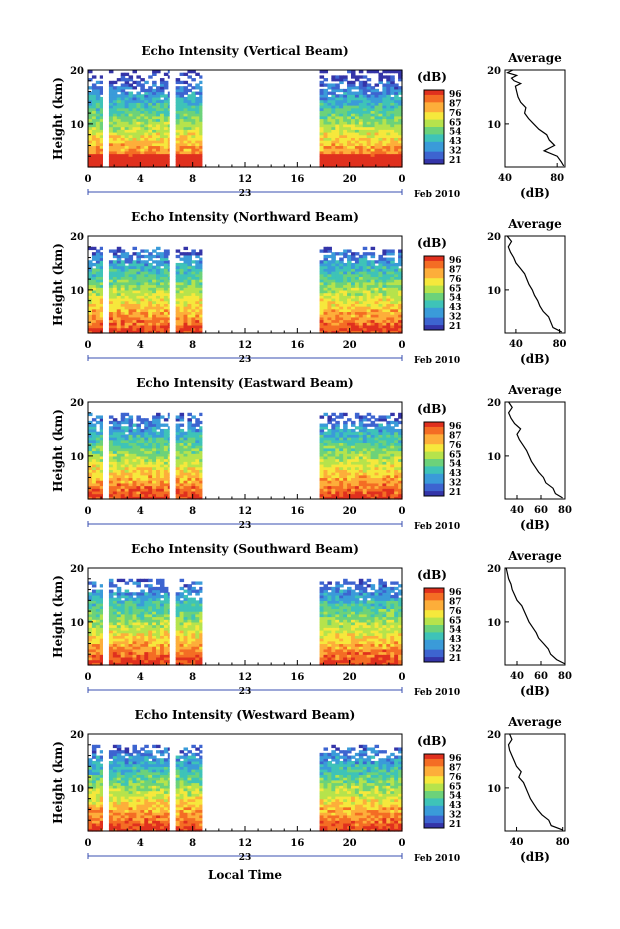 The image size is (620, 929). Describe the element at coordinates (455, 104) in the screenshot. I see `colorbar-tick-label: 87` at that location.